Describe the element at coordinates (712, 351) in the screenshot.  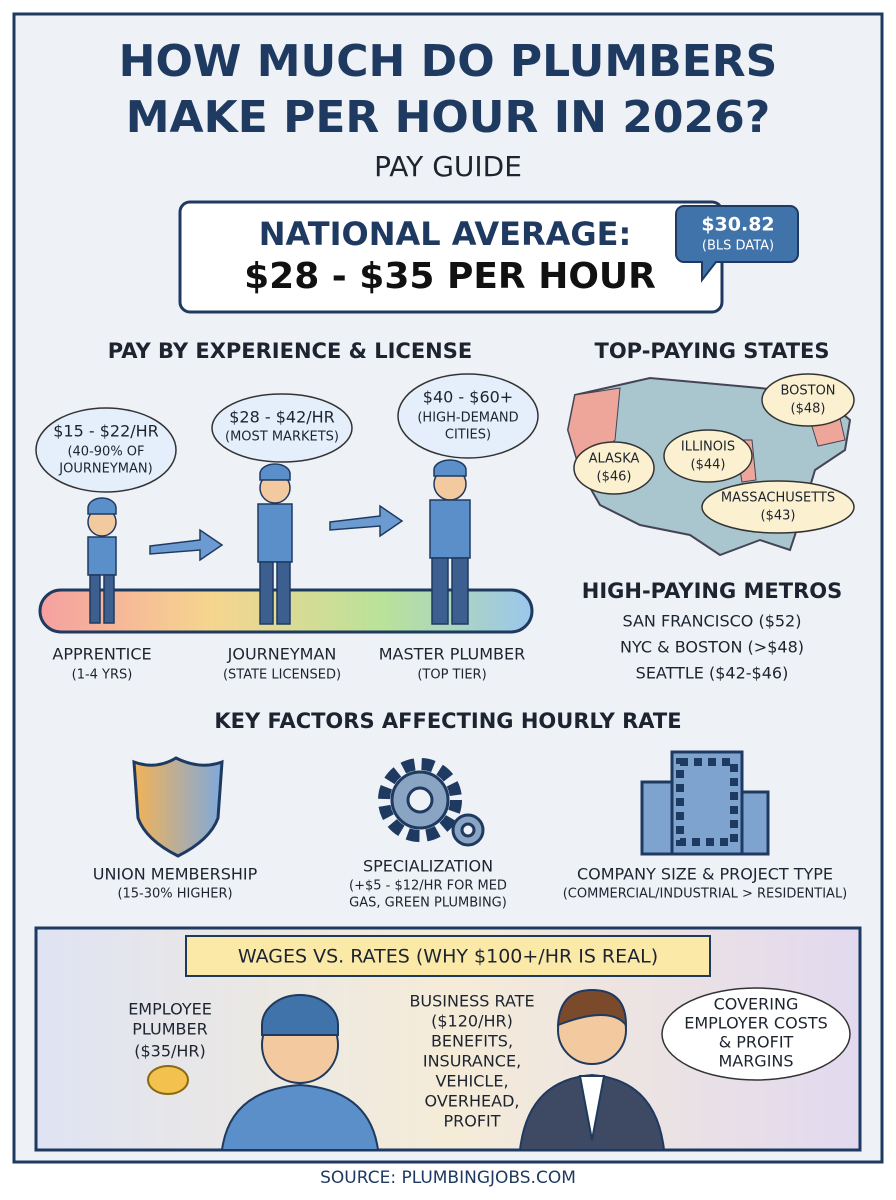
I see `section-heading: TOP-PAYING STATES` at that location.